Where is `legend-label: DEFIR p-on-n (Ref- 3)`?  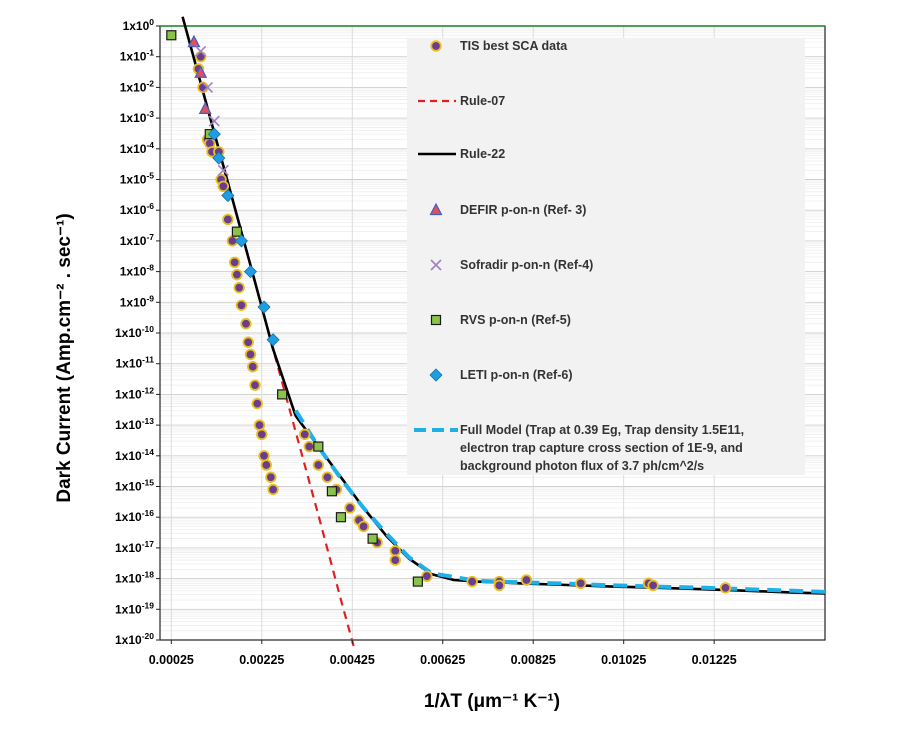
legend-label: DEFIR p-on-n (Ref- 3) is located at coordinates (523, 210).